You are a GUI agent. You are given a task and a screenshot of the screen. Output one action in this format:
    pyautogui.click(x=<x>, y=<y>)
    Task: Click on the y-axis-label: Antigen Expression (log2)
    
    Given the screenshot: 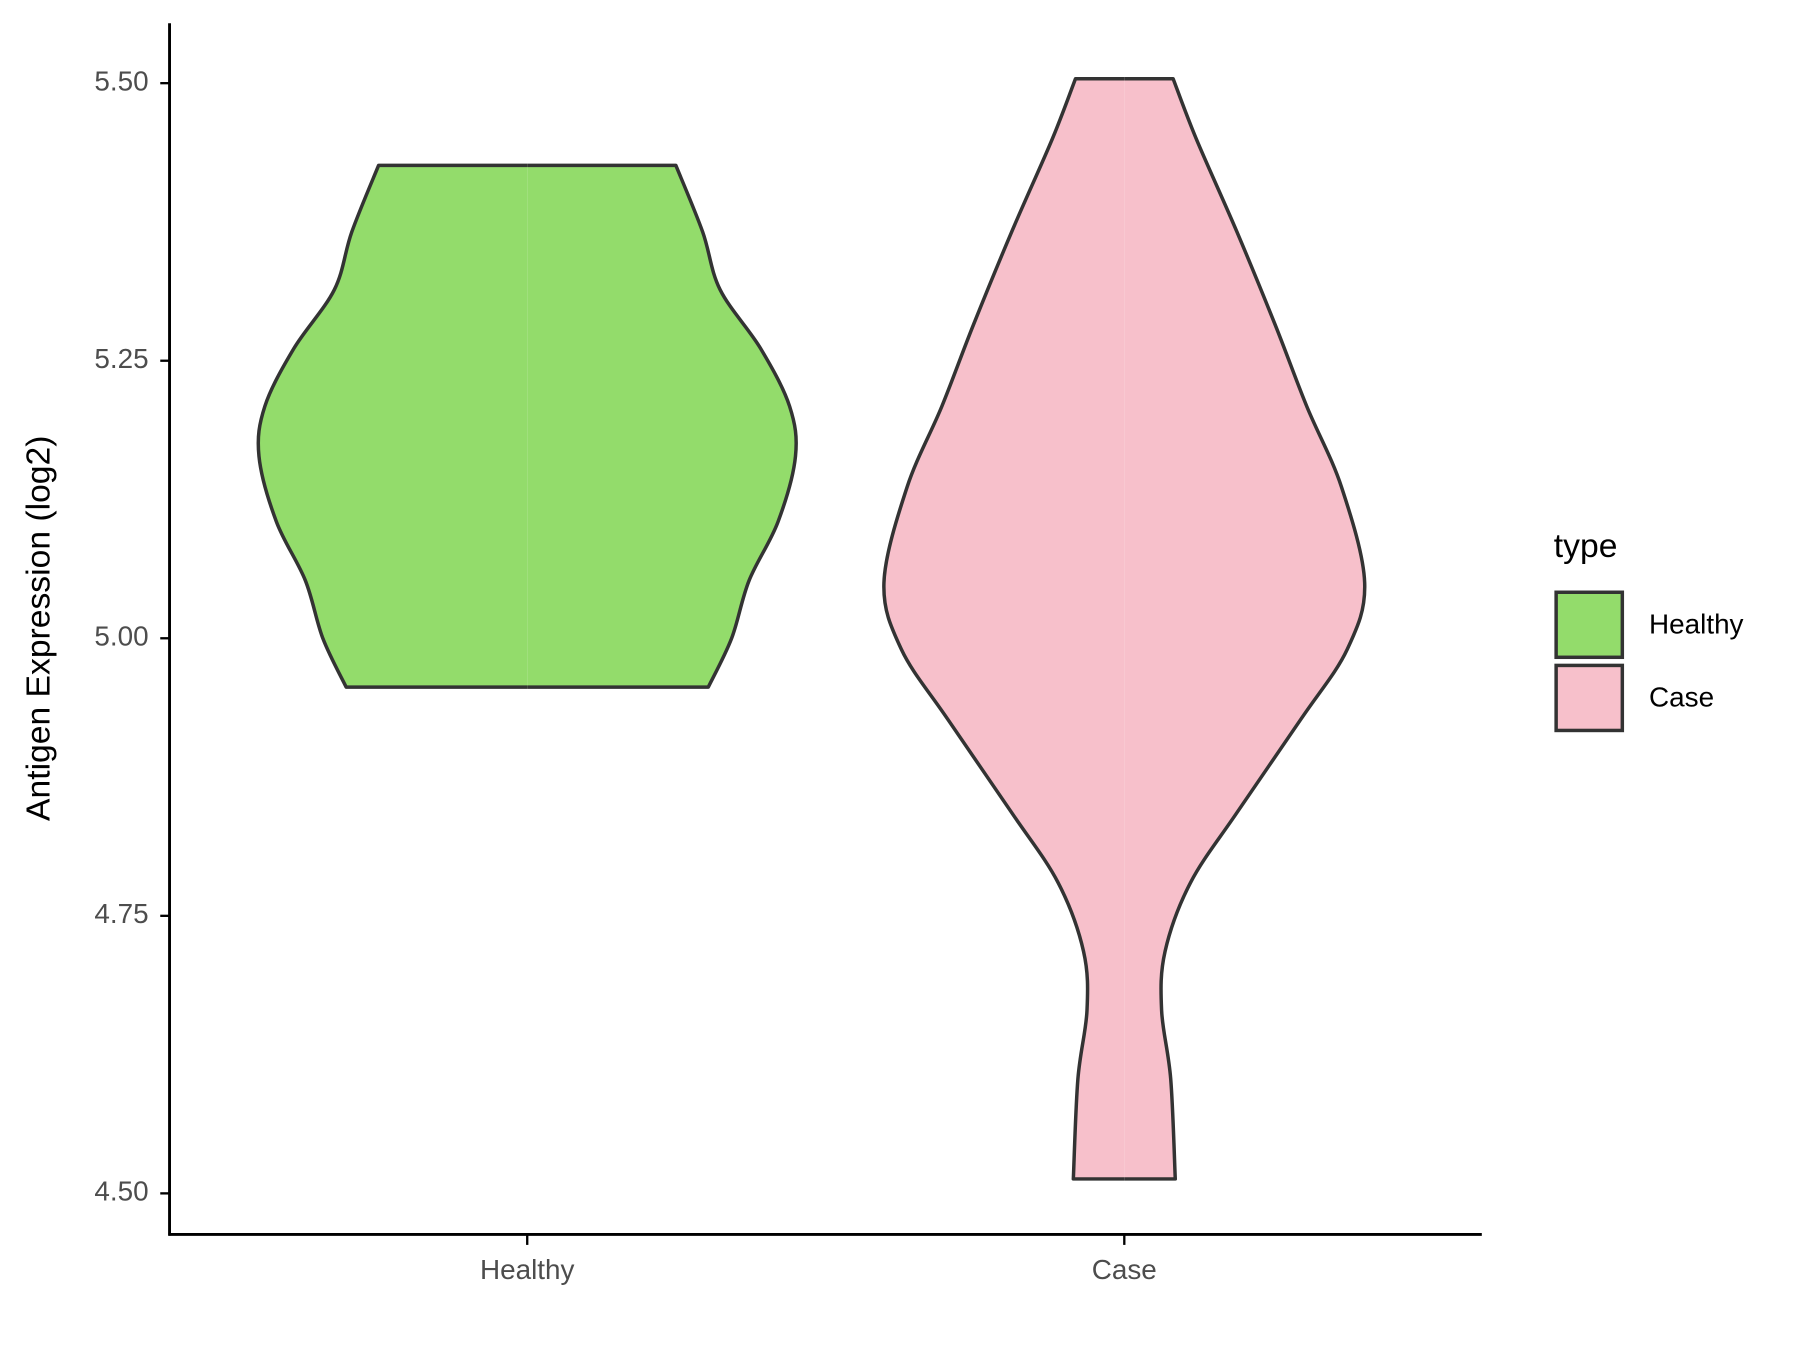 What is the action you would take?
    pyautogui.click(x=39, y=628)
    